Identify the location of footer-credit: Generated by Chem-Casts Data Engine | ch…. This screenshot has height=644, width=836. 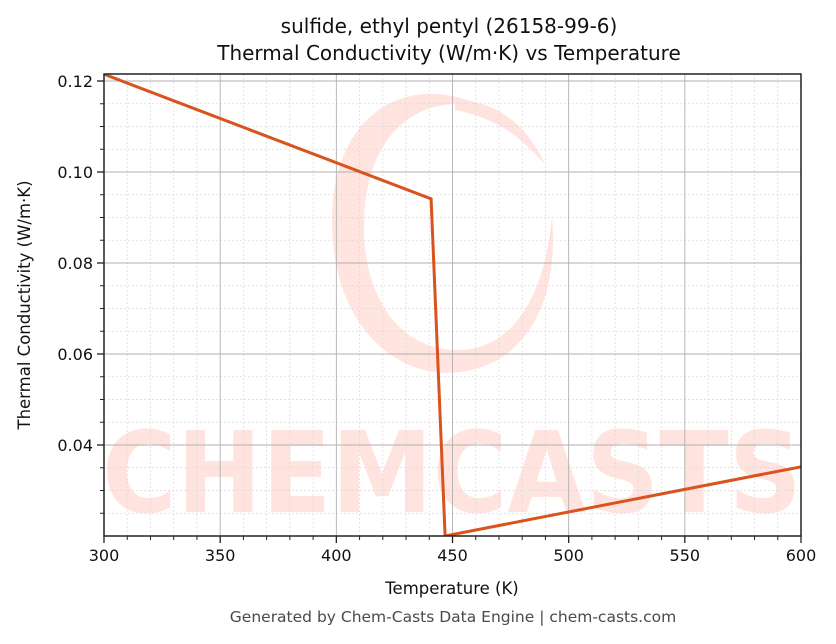
(453, 617).